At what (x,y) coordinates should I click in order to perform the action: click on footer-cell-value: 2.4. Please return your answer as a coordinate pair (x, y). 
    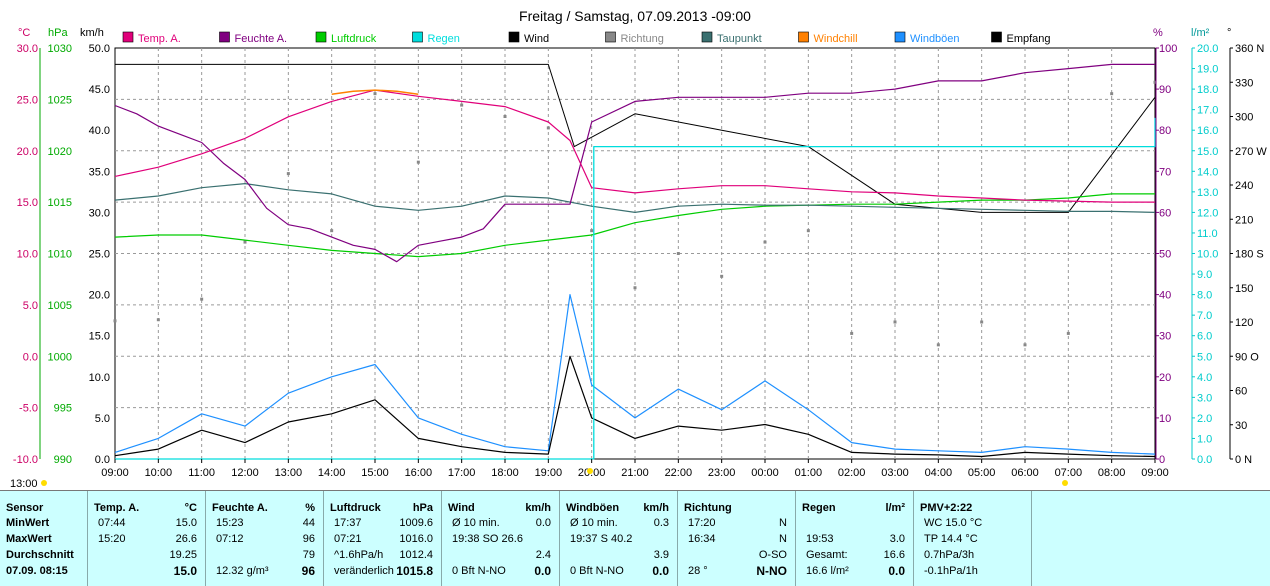
    Looking at the image, I should click on (543, 555).